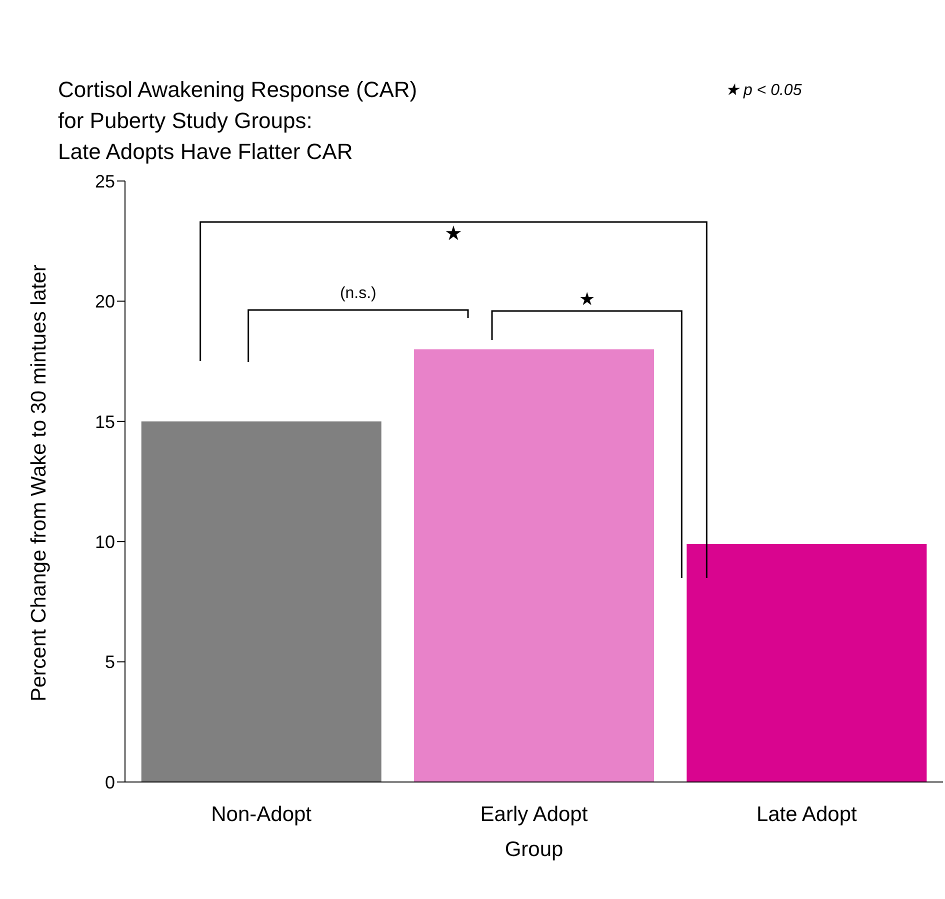  I want to click on x-tick-label: Early Adopt, so click(534, 814).